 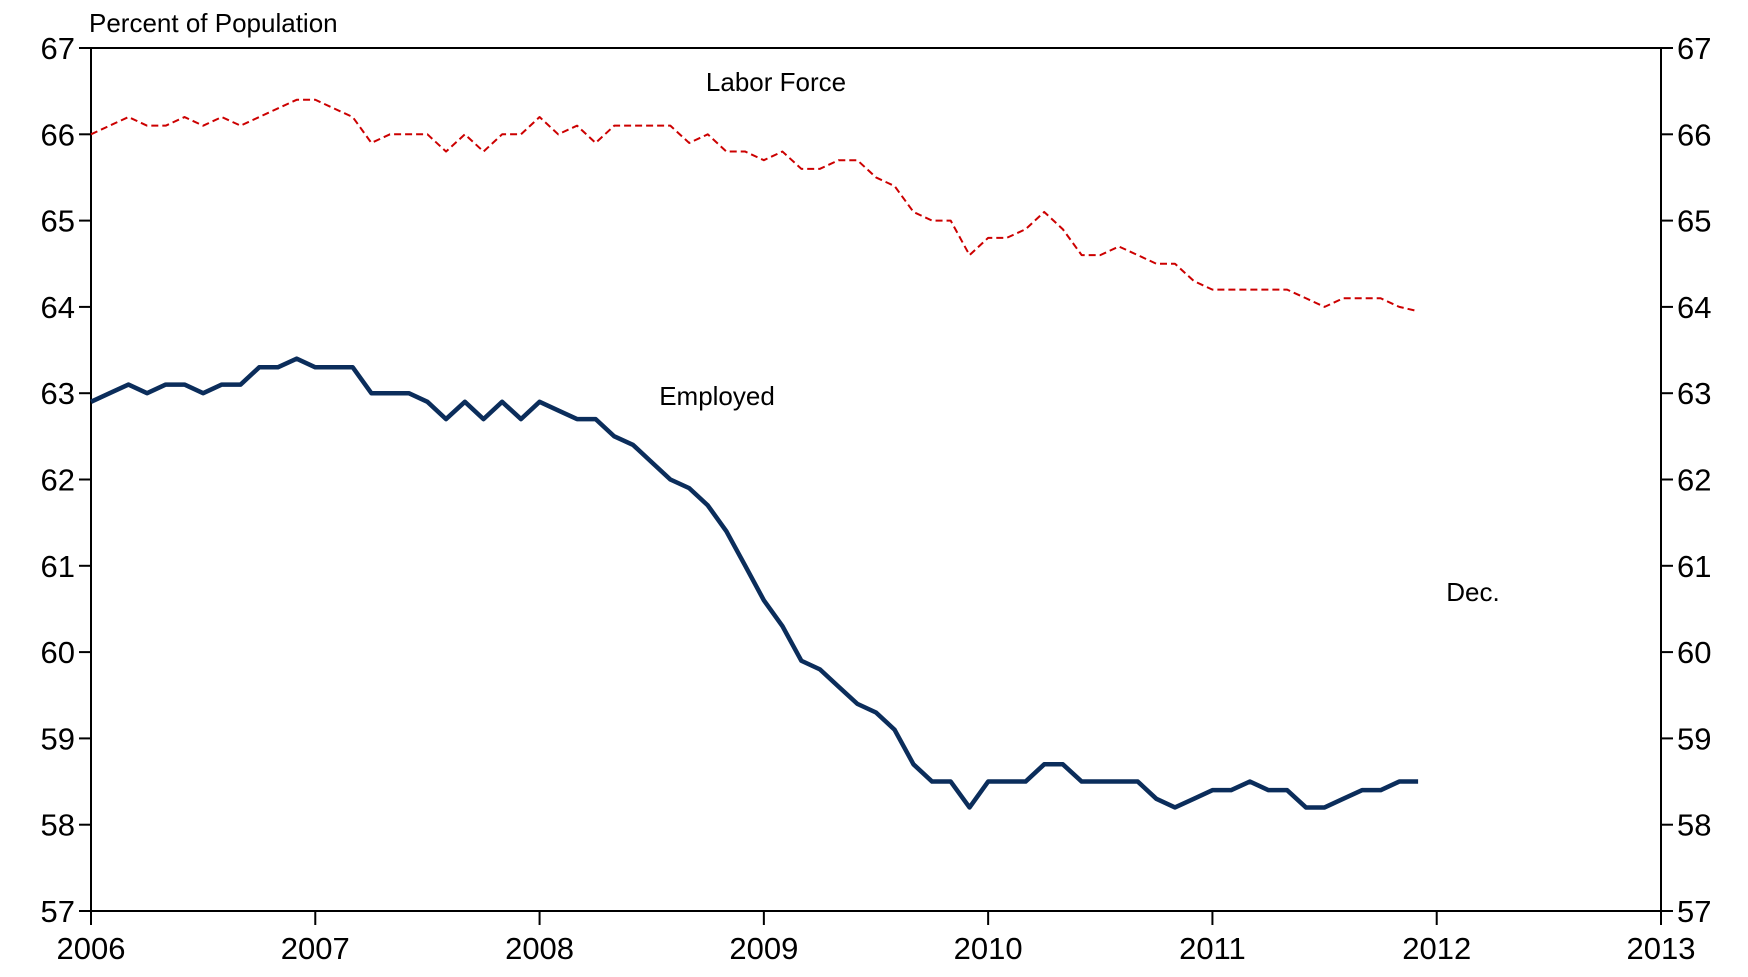 What do you see at coordinates (58, 221) in the screenshot?
I see `y-tick-label: 65` at bounding box center [58, 221].